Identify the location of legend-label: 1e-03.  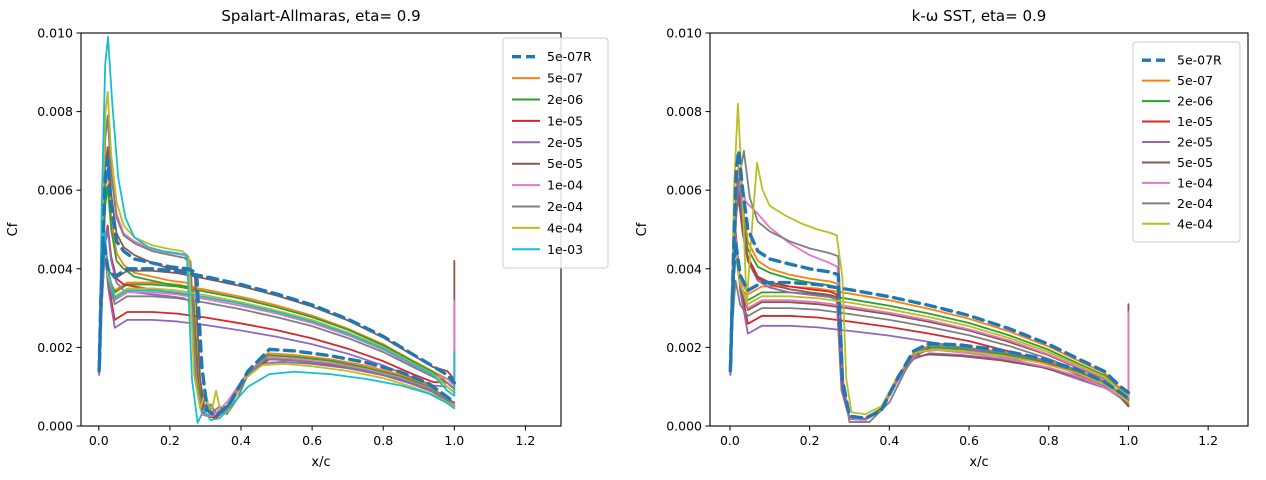
(565, 249).